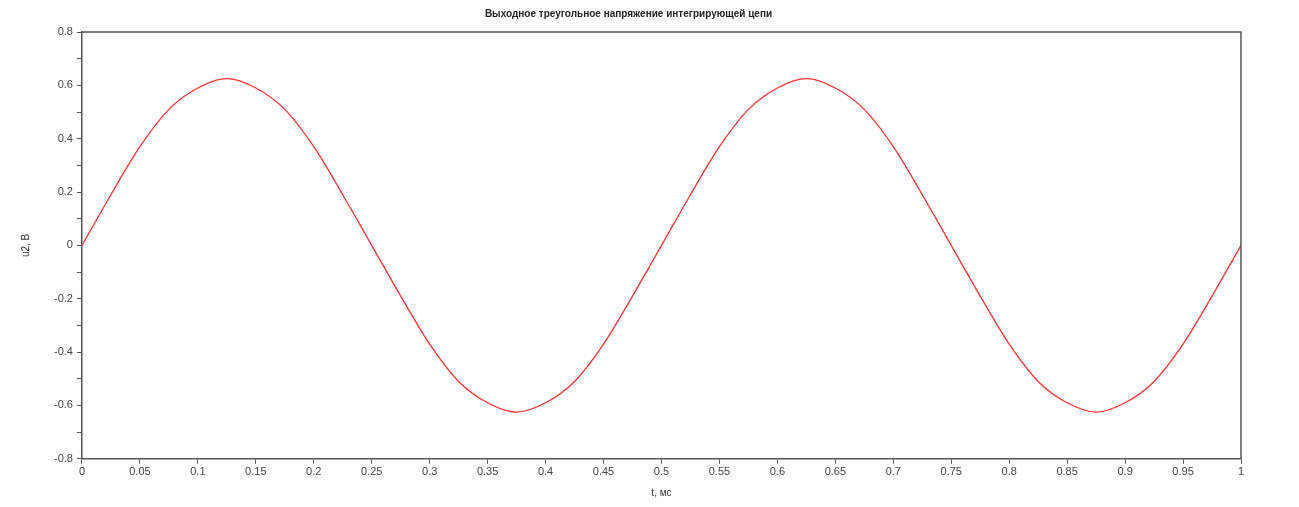 The width and height of the screenshot is (1299, 507). I want to click on x-tick-label: 0.7, so click(893, 471).